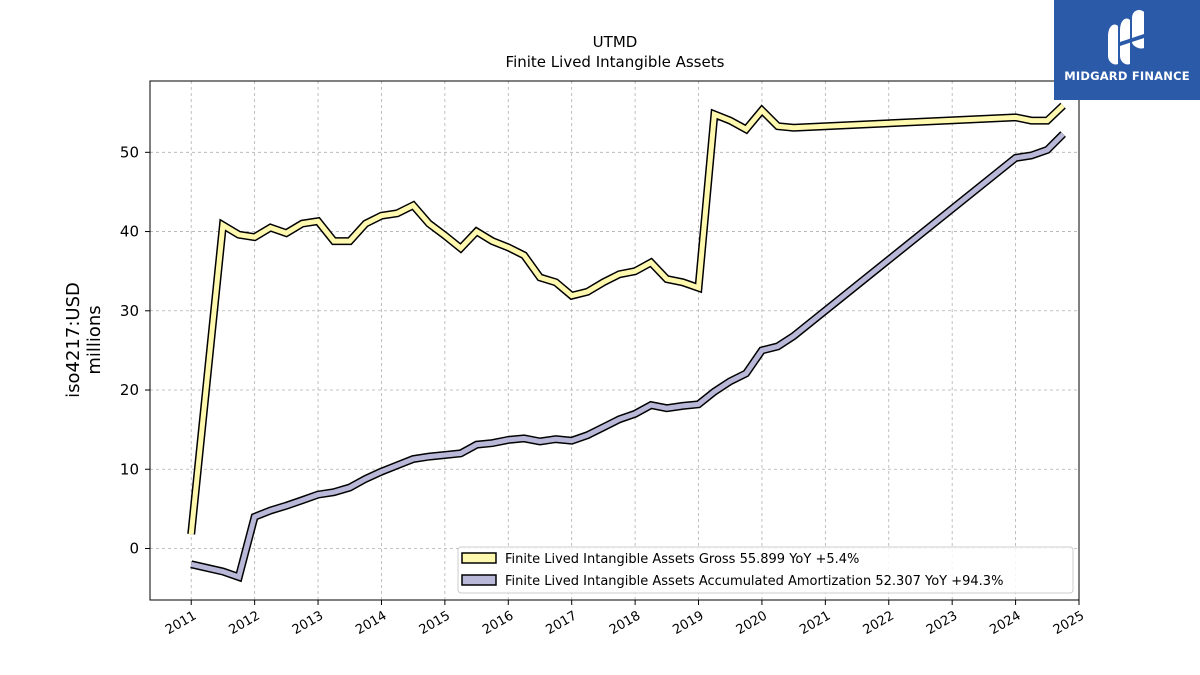 The image size is (1200, 675). Describe the element at coordinates (135, 350) in the screenshot. I see `y-axis-ticks: 0 10 20 30 40 50` at that location.